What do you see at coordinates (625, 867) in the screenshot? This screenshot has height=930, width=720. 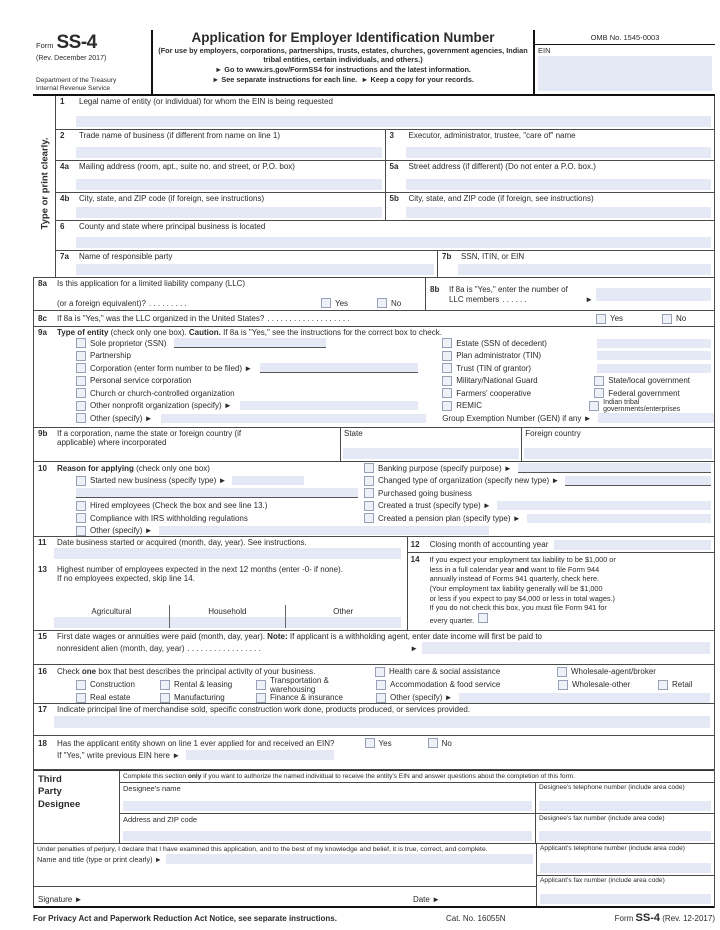 I see `applicant-phone-input` at bounding box center [625, 867].